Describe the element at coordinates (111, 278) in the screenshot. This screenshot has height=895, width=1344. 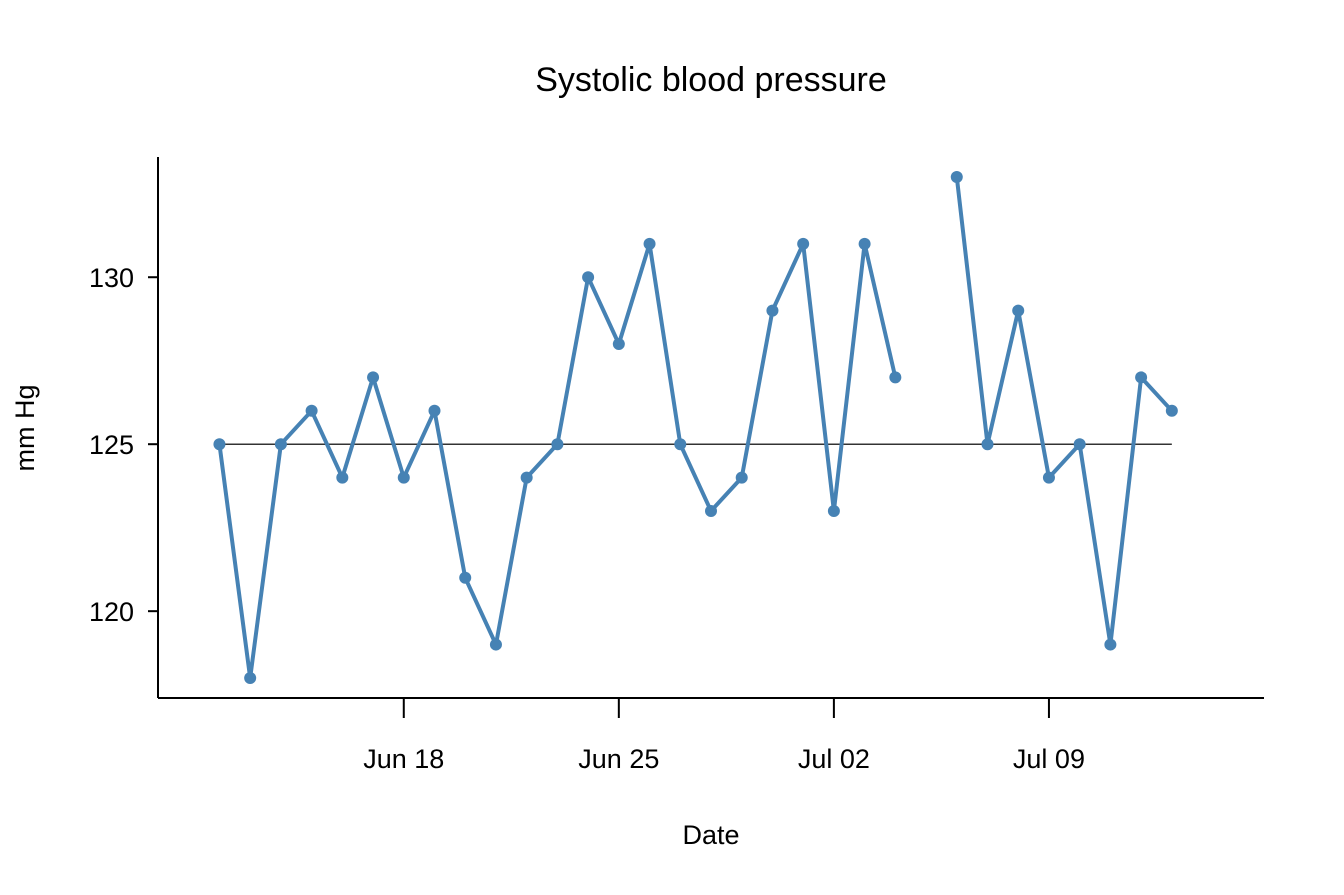
I see `y-tick-label: 130` at that location.